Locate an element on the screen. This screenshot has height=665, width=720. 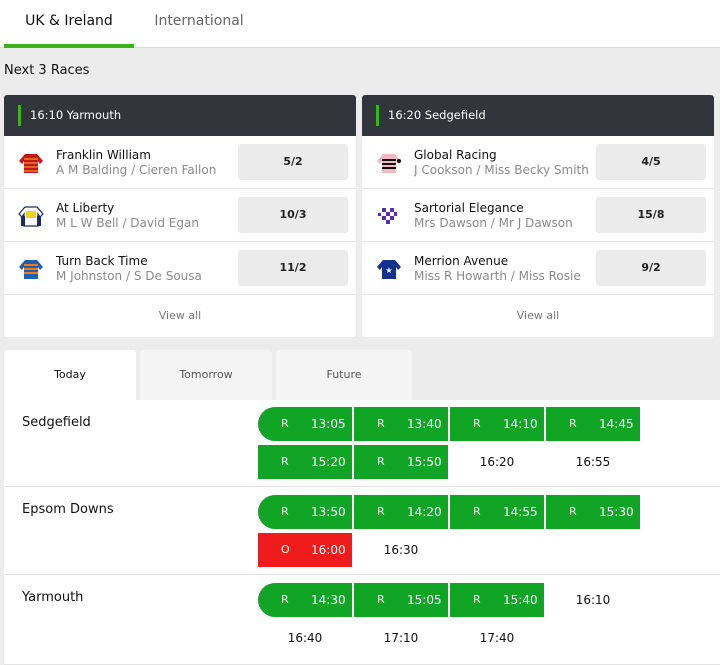
race-time: 16:40 is located at coordinates (305, 638).